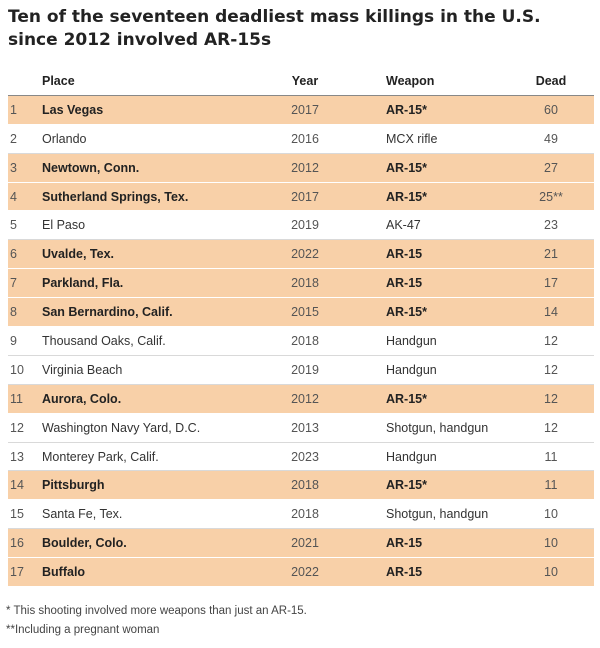 The width and height of the screenshot is (600, 648). What do you see at coordinates (305, 138) in the screenshot?
I see `year-cell: 2016` at bounding box center [305, 138].